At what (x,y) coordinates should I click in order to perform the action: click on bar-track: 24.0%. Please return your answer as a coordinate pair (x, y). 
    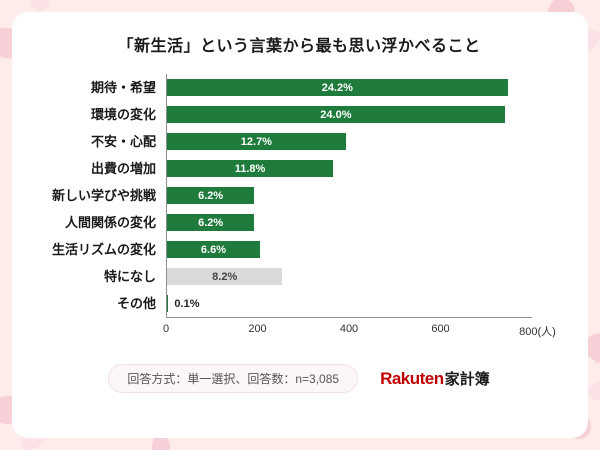
    Looking at the image, I should click on (349, 114).